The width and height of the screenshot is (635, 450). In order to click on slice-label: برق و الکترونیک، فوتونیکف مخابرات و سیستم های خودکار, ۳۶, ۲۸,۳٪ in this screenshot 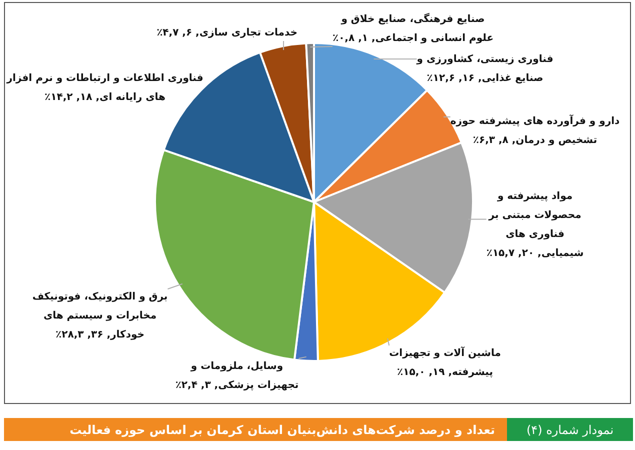, I will do `click(100, 316)`.